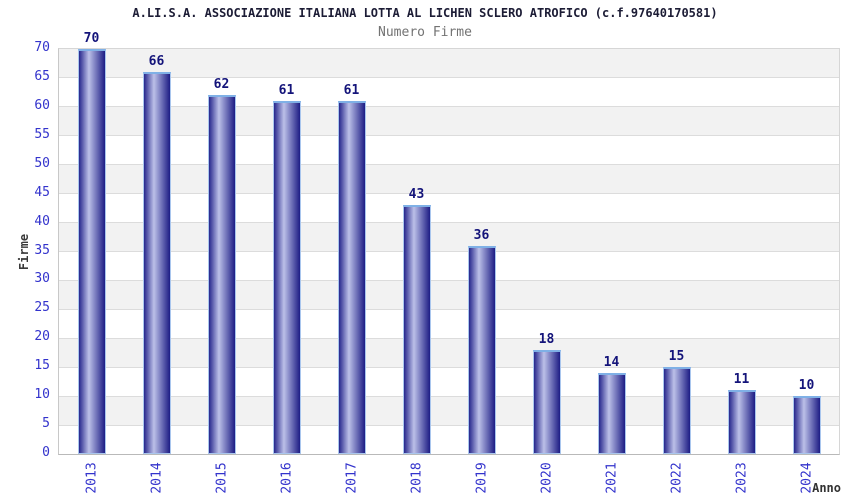 This screenshot has width=850, height=500. I want to click on y-tick-label: 70, so click(42, 47).